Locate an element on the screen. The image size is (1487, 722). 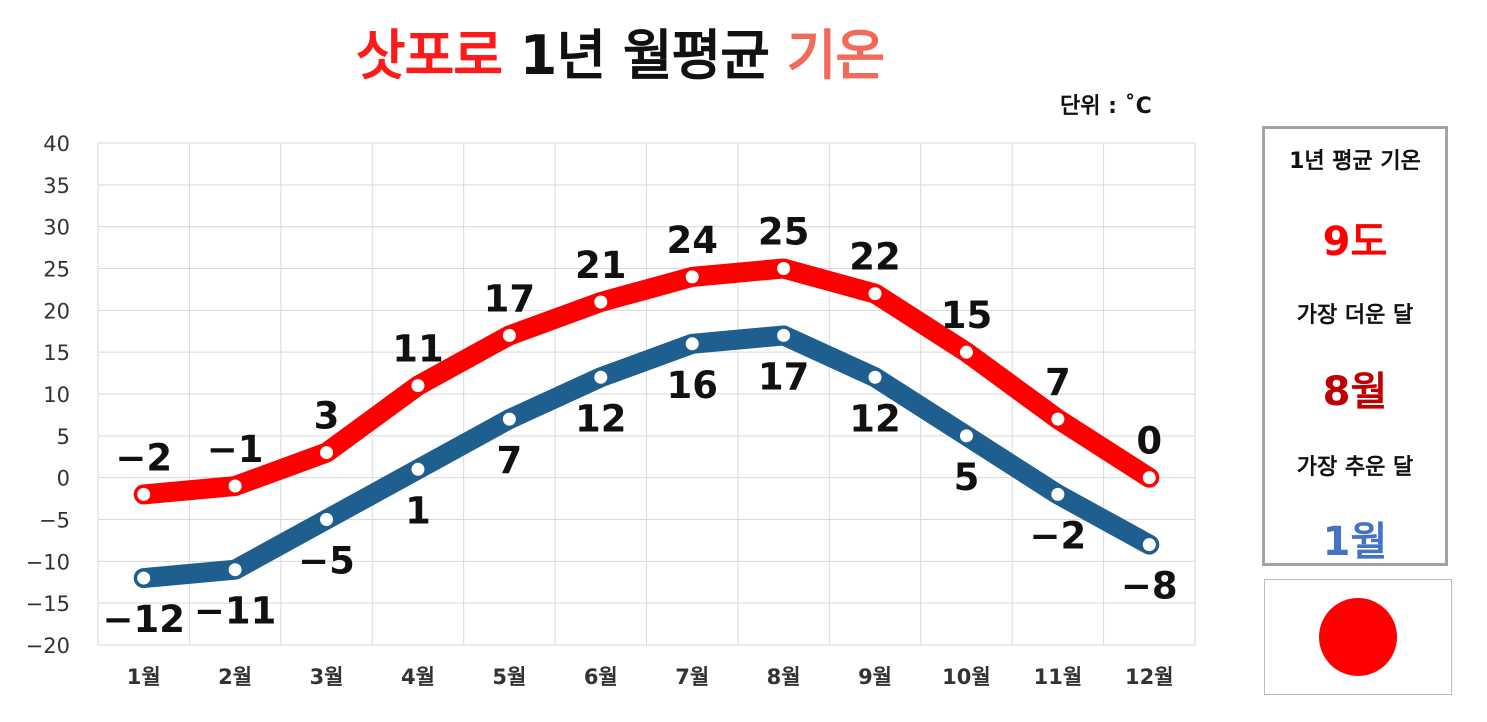
x-tick-label: 8월 is located at coordinates (784, 677).